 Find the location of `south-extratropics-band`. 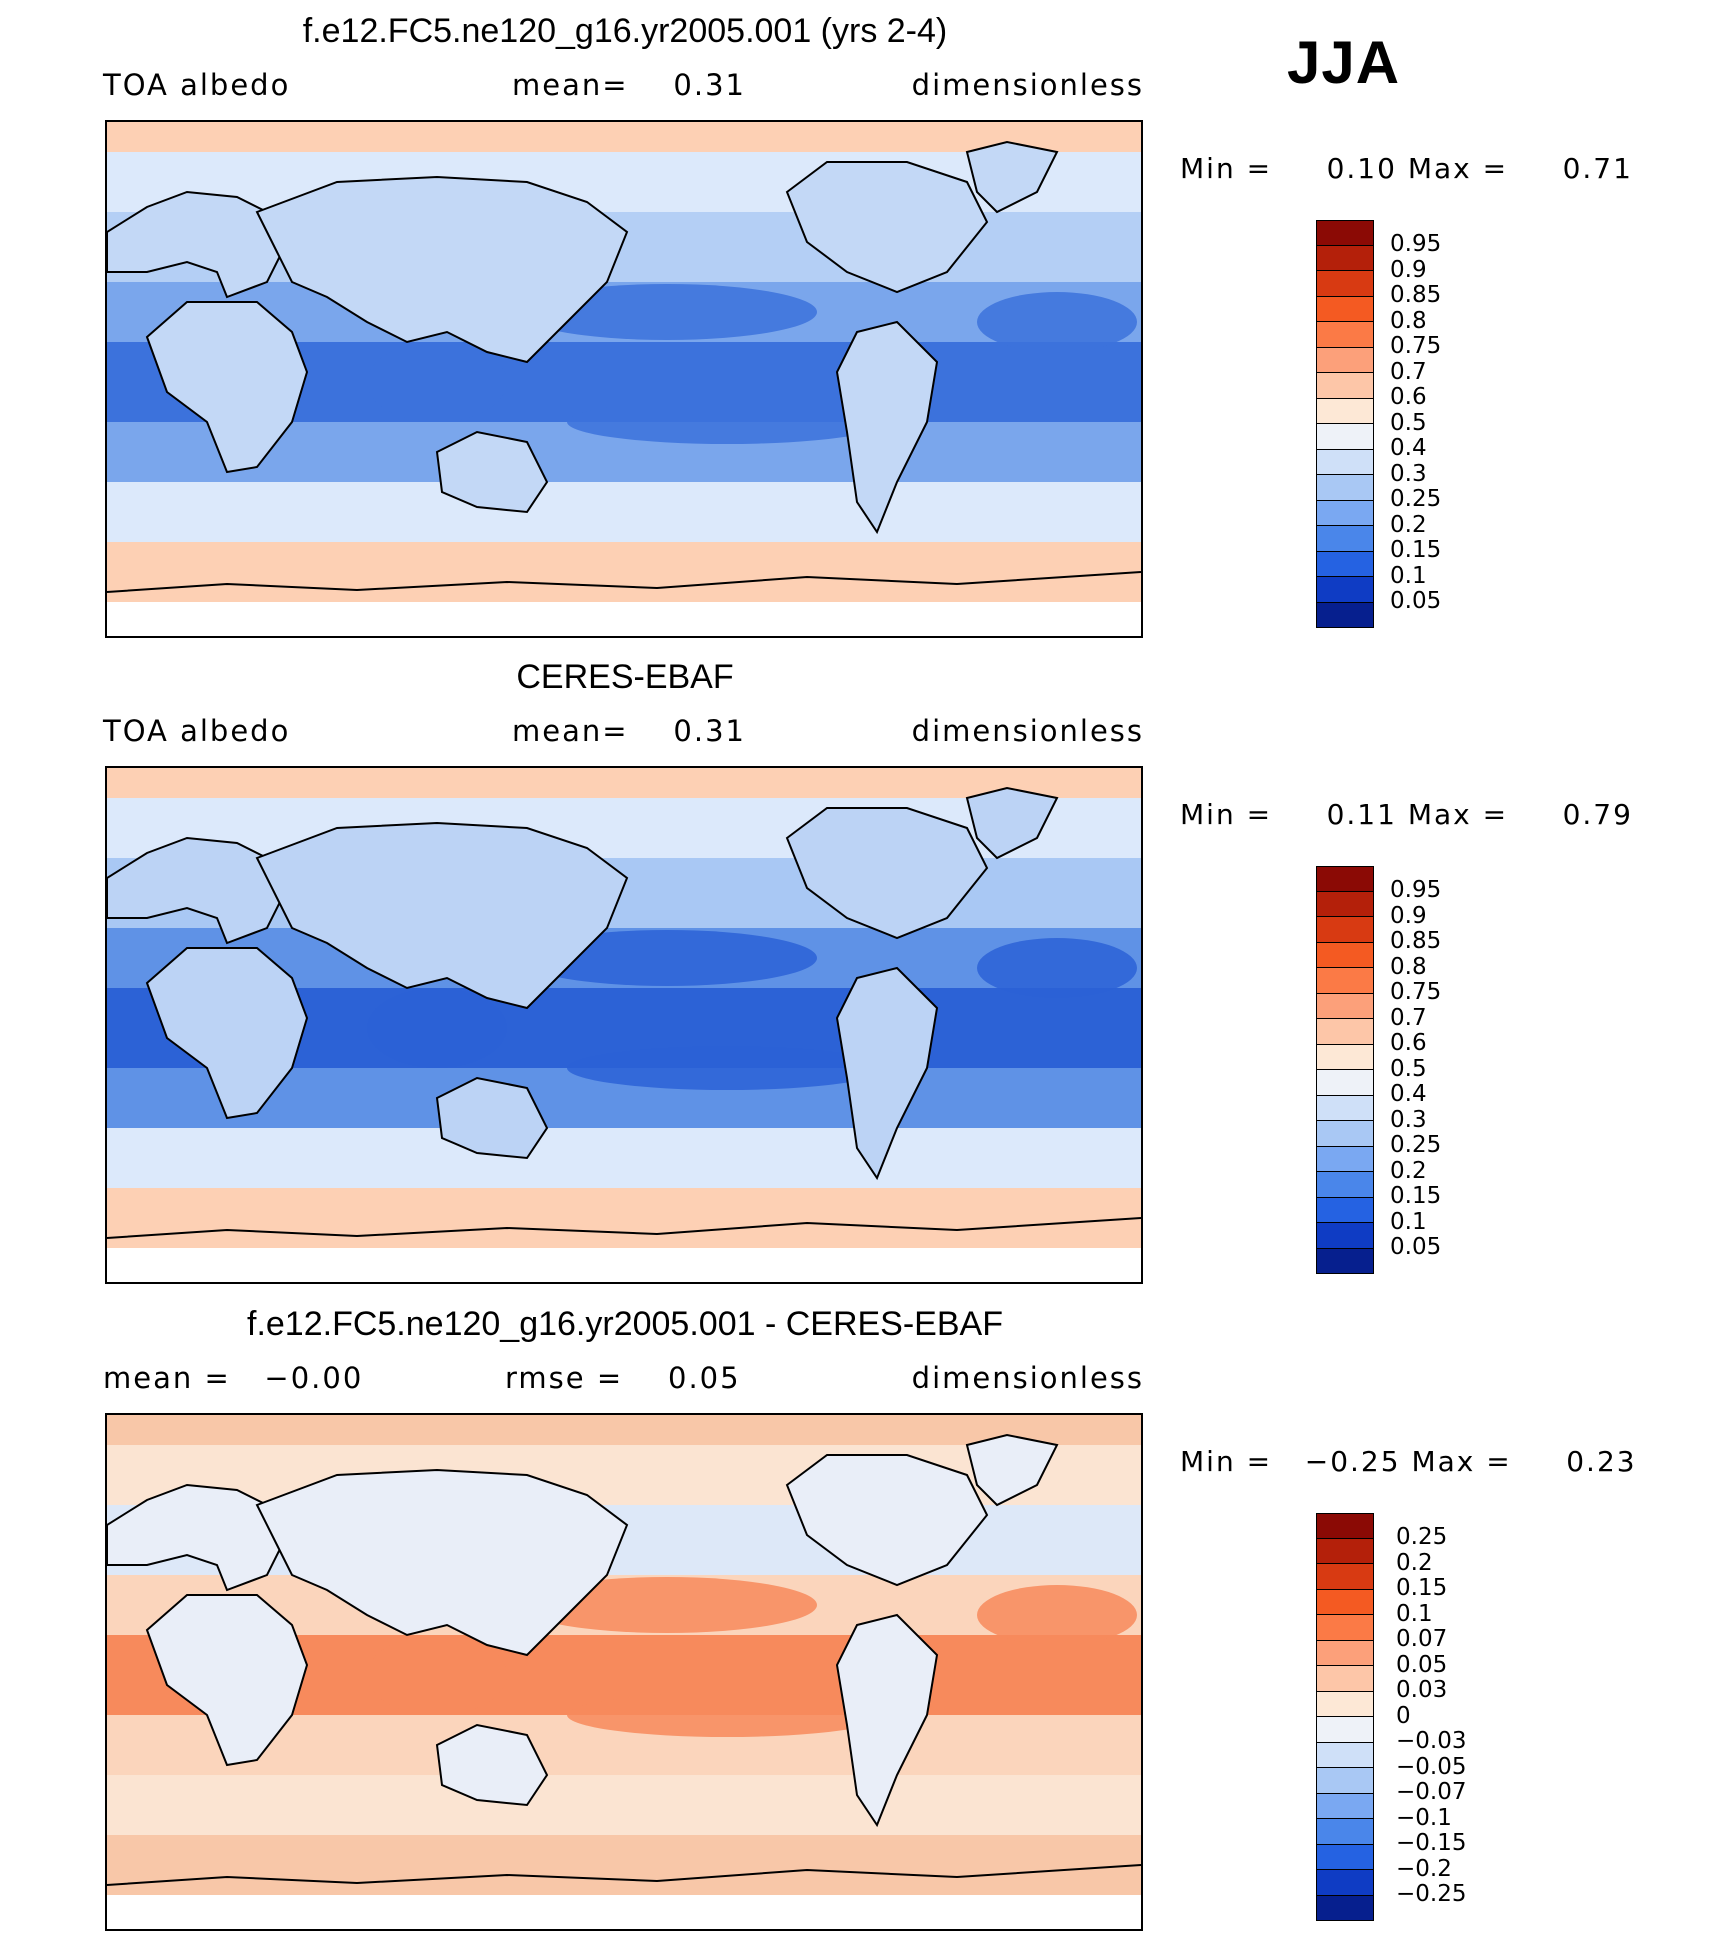

south-extratropics-band is located at coordinates (624, 1158).